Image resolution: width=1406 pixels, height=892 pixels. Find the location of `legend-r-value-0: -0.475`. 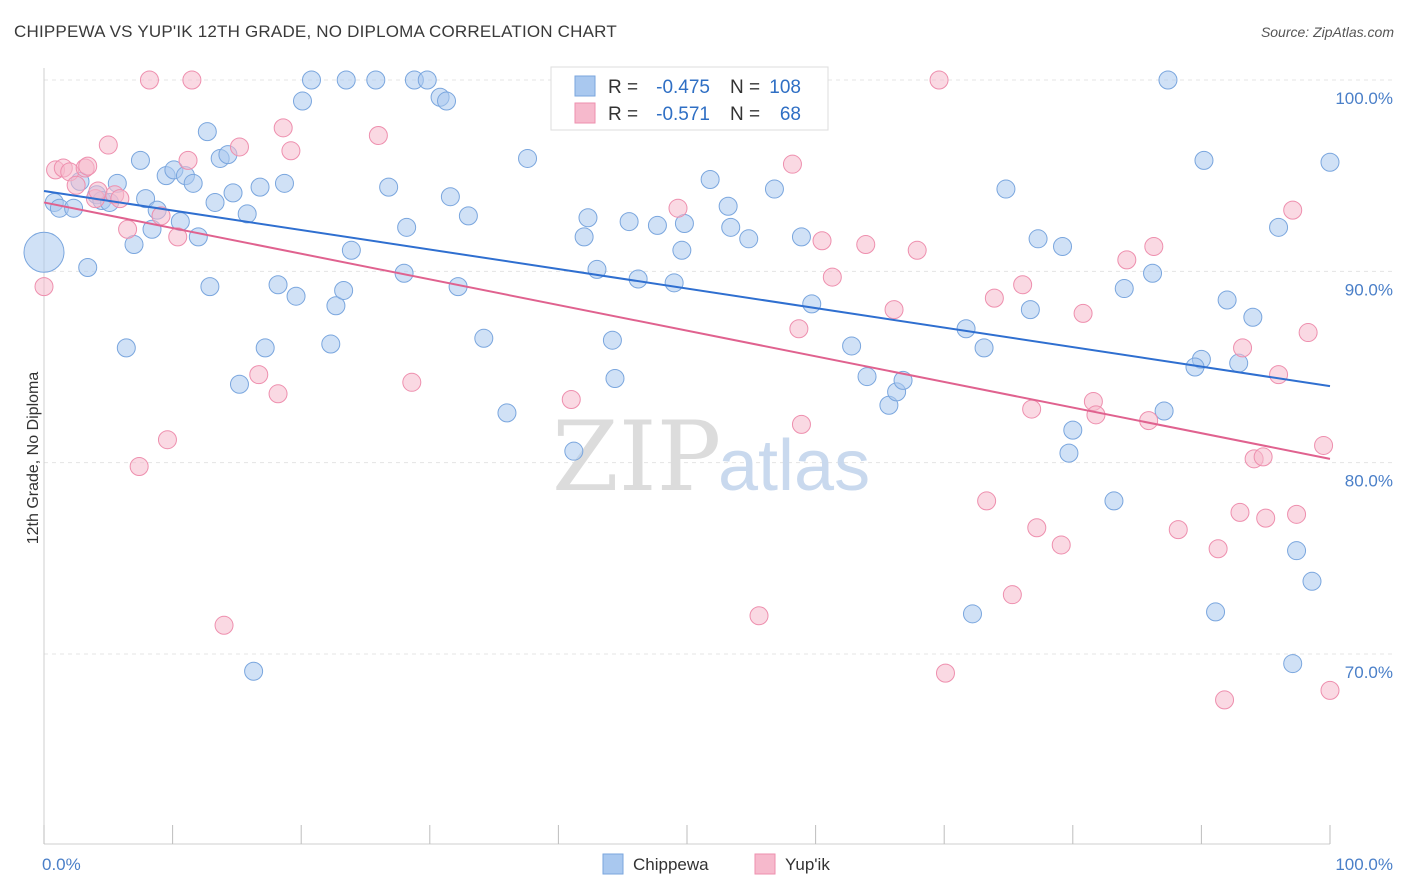

legend-r-value-0: -0.475 is located at coordinates (683, 87).